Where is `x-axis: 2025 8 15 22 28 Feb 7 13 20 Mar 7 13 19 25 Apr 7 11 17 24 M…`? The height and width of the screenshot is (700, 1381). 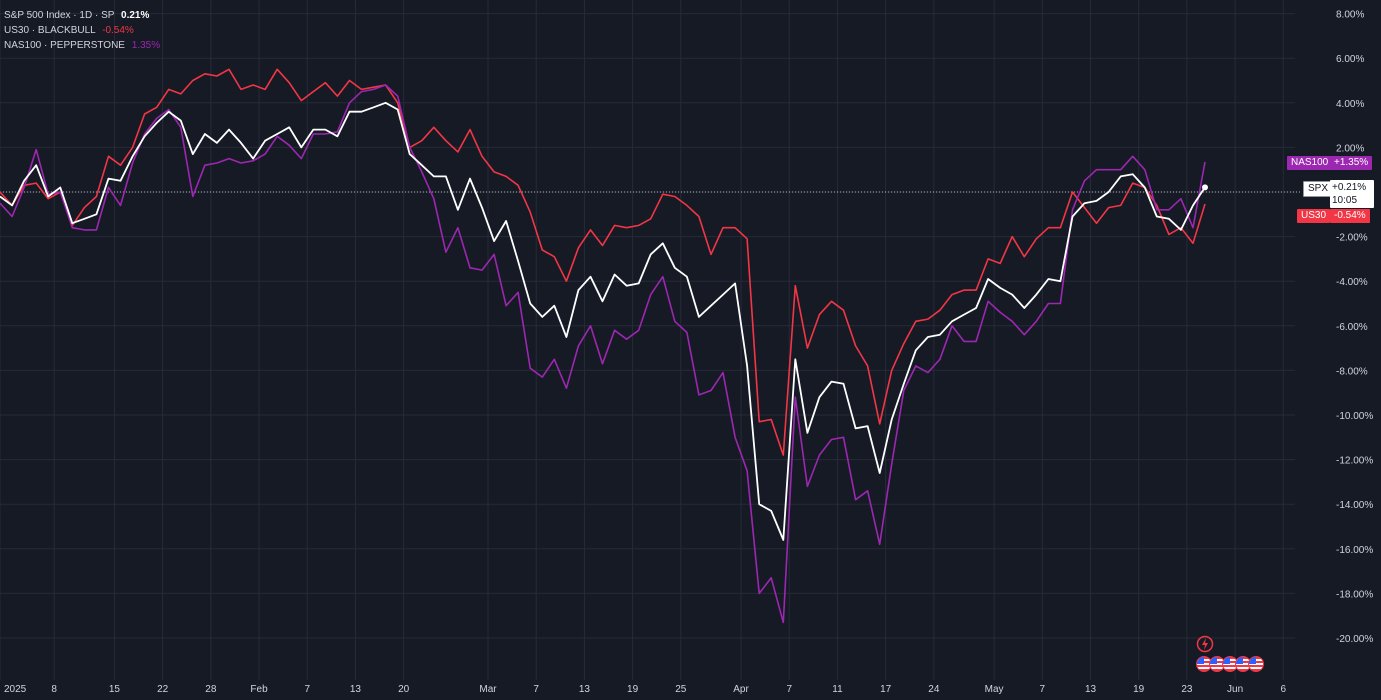
x-axis: 2025 8 15 22 28 Feb 7 13 20 Mar 7 13 19 25 Apr 7 11 17 24 M… is located at coordinates (645, 689).